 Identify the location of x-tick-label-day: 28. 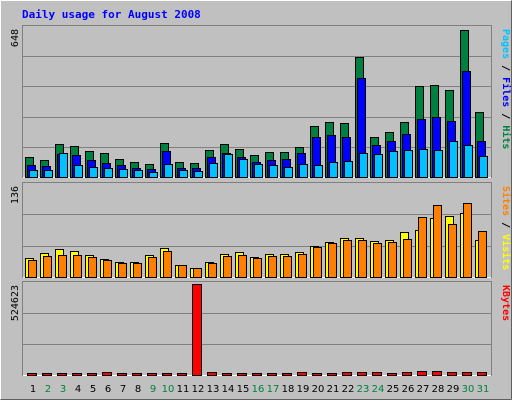
(438, 389).